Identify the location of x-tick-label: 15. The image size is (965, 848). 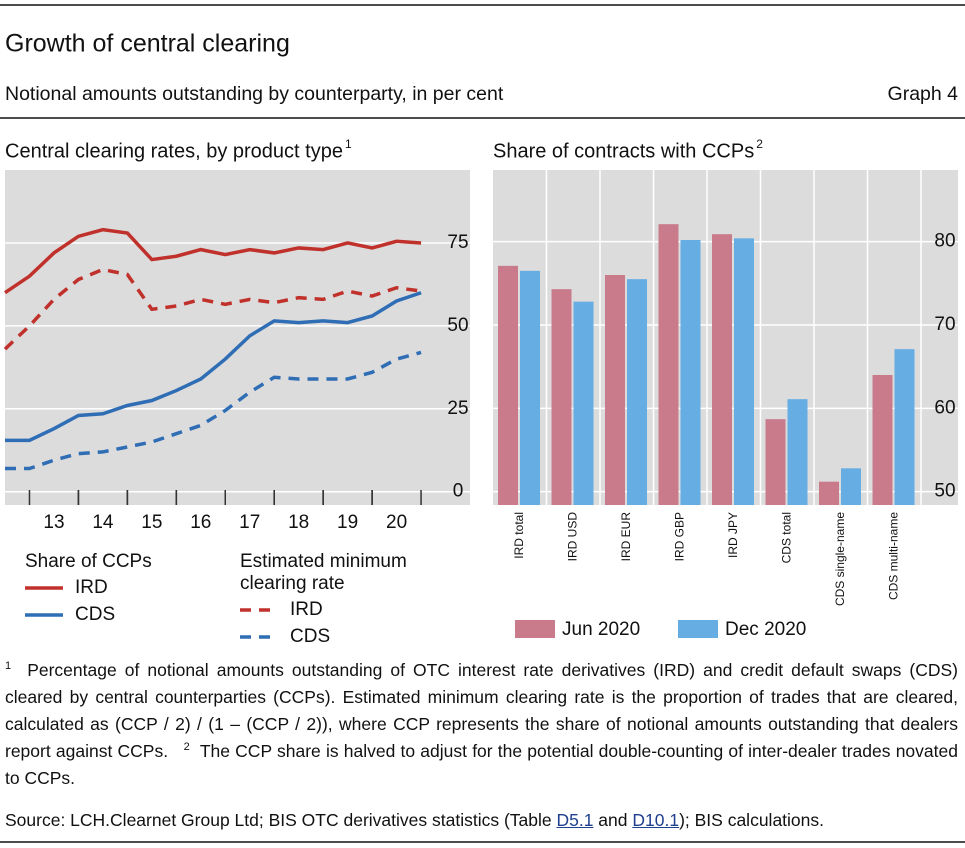
(151, 522).